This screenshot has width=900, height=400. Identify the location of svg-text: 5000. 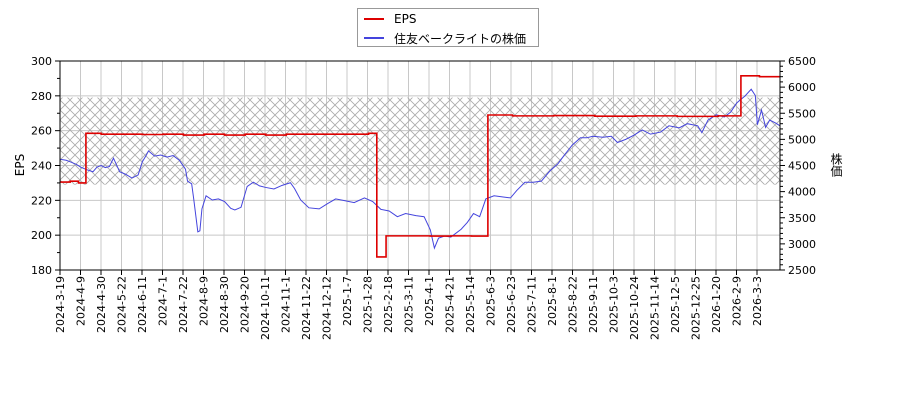
(802, 139).